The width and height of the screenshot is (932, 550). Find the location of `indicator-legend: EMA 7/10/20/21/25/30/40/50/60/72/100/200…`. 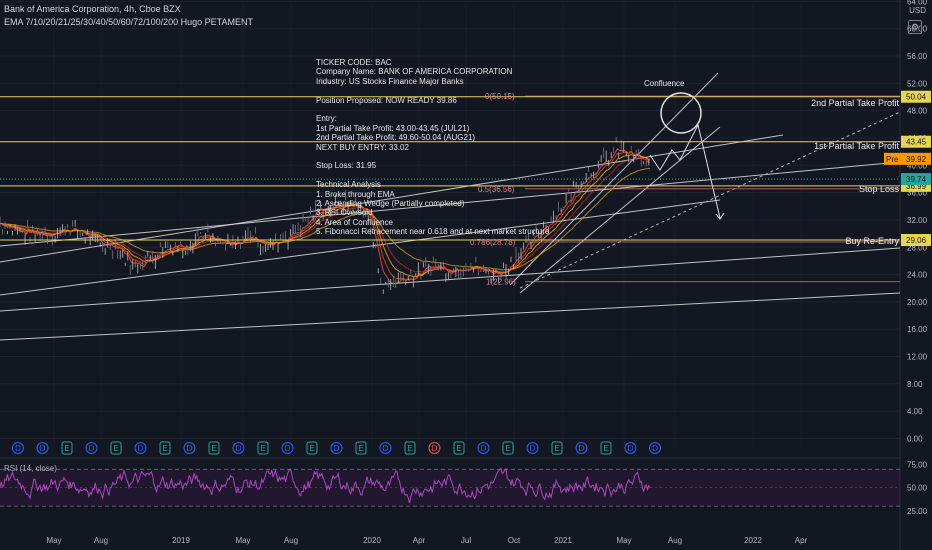

indicator-legend: EMA 7/10/20/21/25/30/40/50/60/72/100/200… is located at coordinates (128, 22).